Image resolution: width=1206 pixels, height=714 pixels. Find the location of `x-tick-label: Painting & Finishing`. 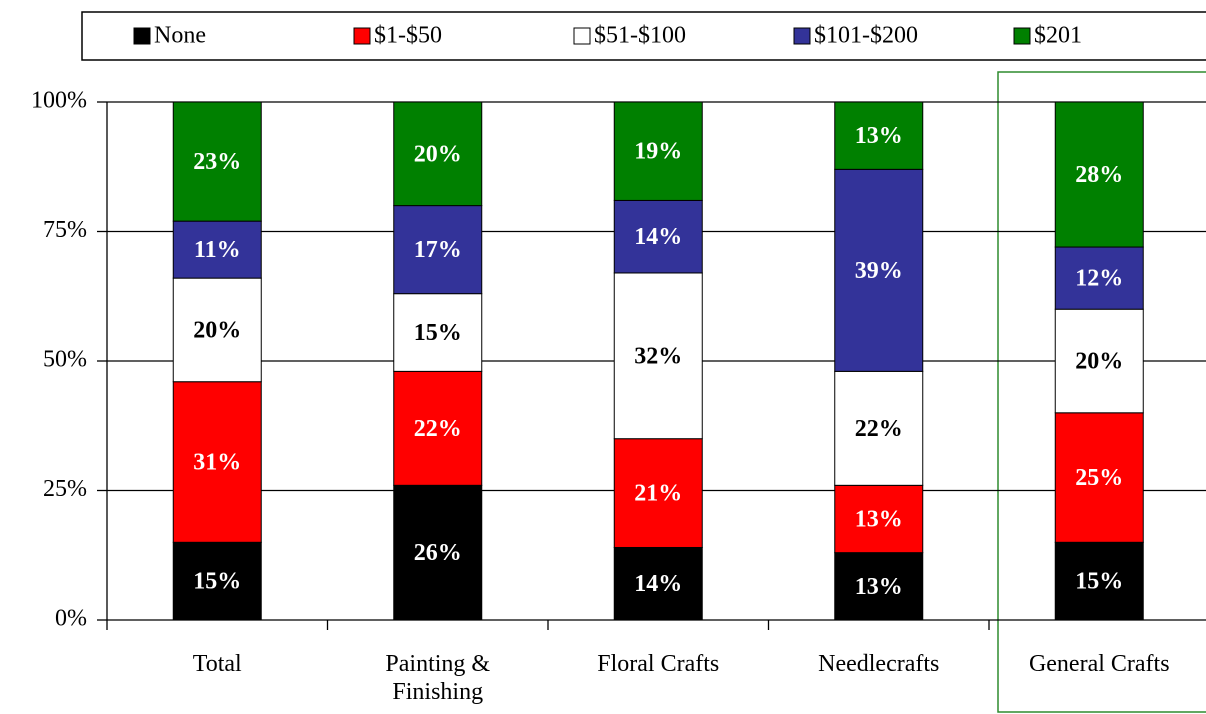

x-tick-label: Painting & Finishing is located at coordinates (438, 678).